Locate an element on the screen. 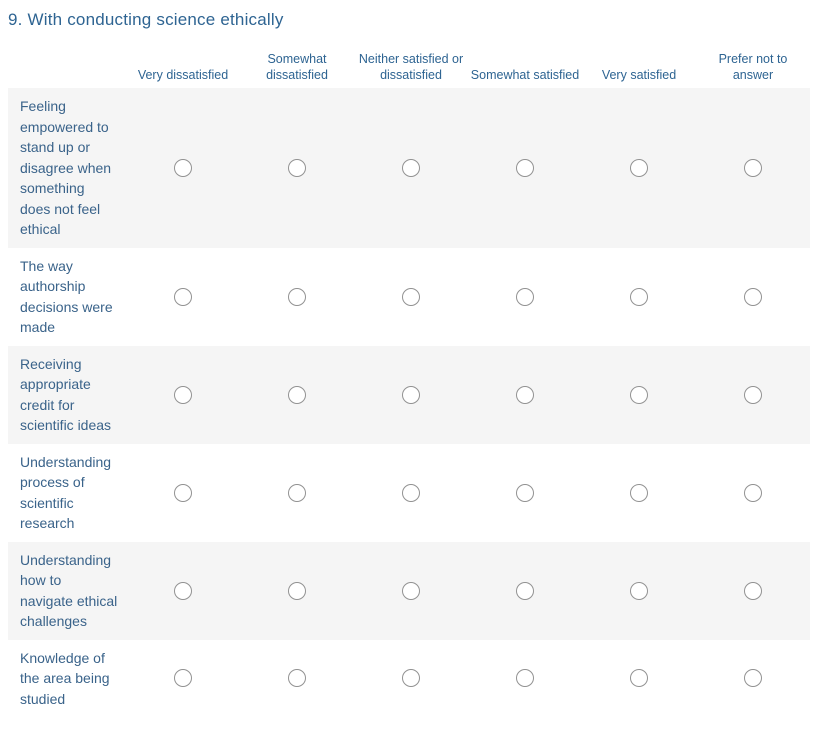 This screenshot has width=826, height=732. column-header-very-satisfied: Very satisfied is located at coordinates (639, 75).